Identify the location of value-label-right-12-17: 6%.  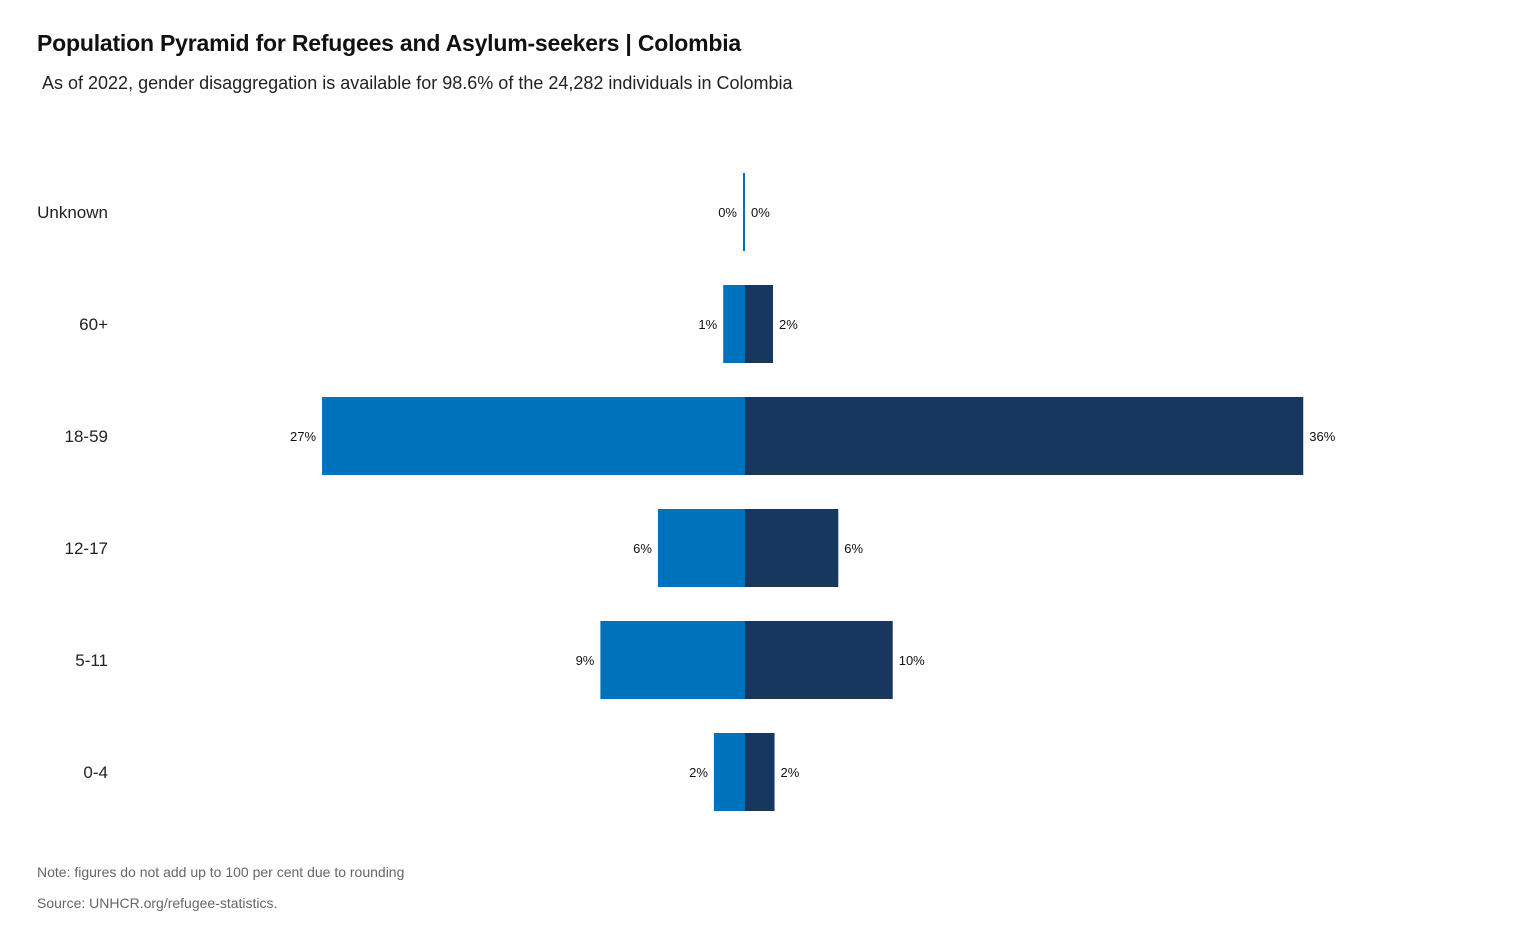
(853, 548).